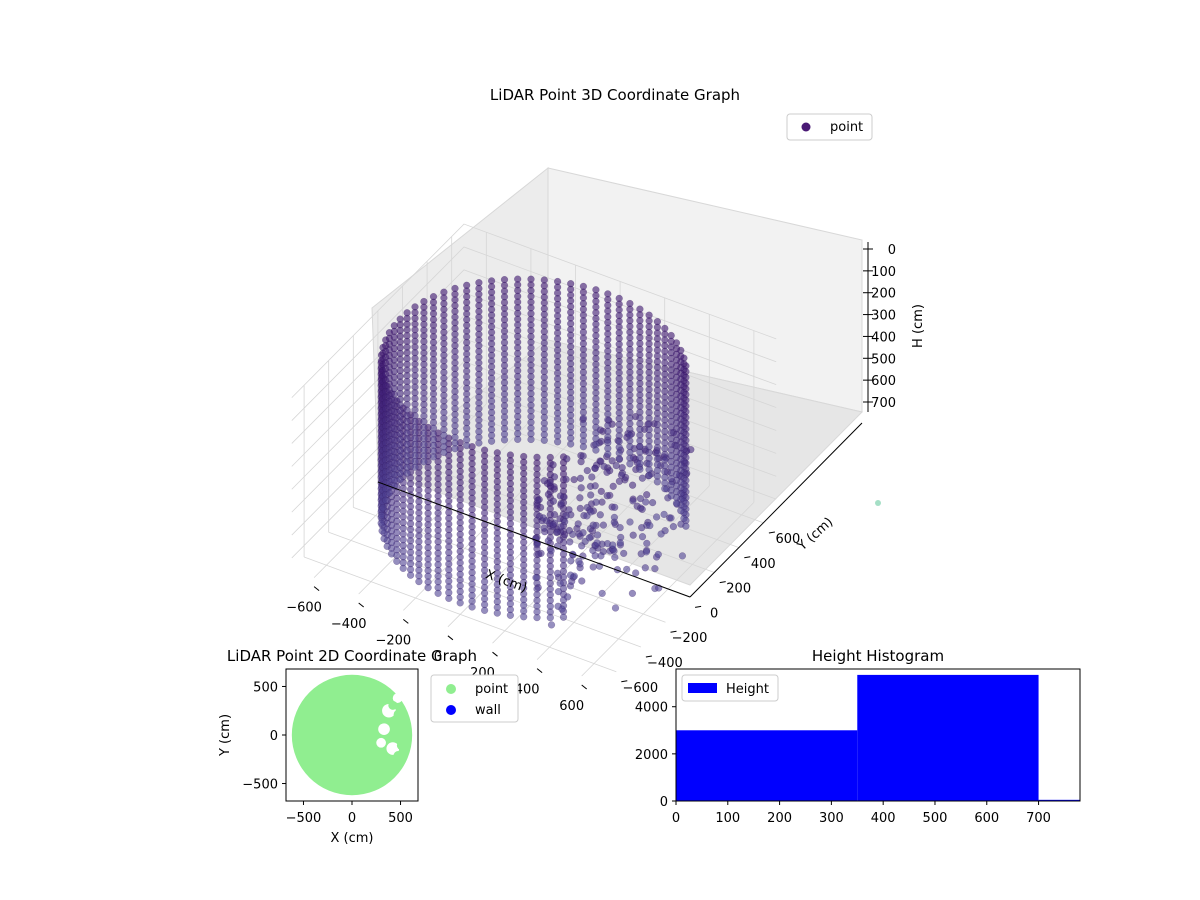 Image resolution: width=1200 pixels, height=900 pixels. Describe the element at coordinates (702, 688) in the screenshot. I see `legend-histogram-swatch` at that location.